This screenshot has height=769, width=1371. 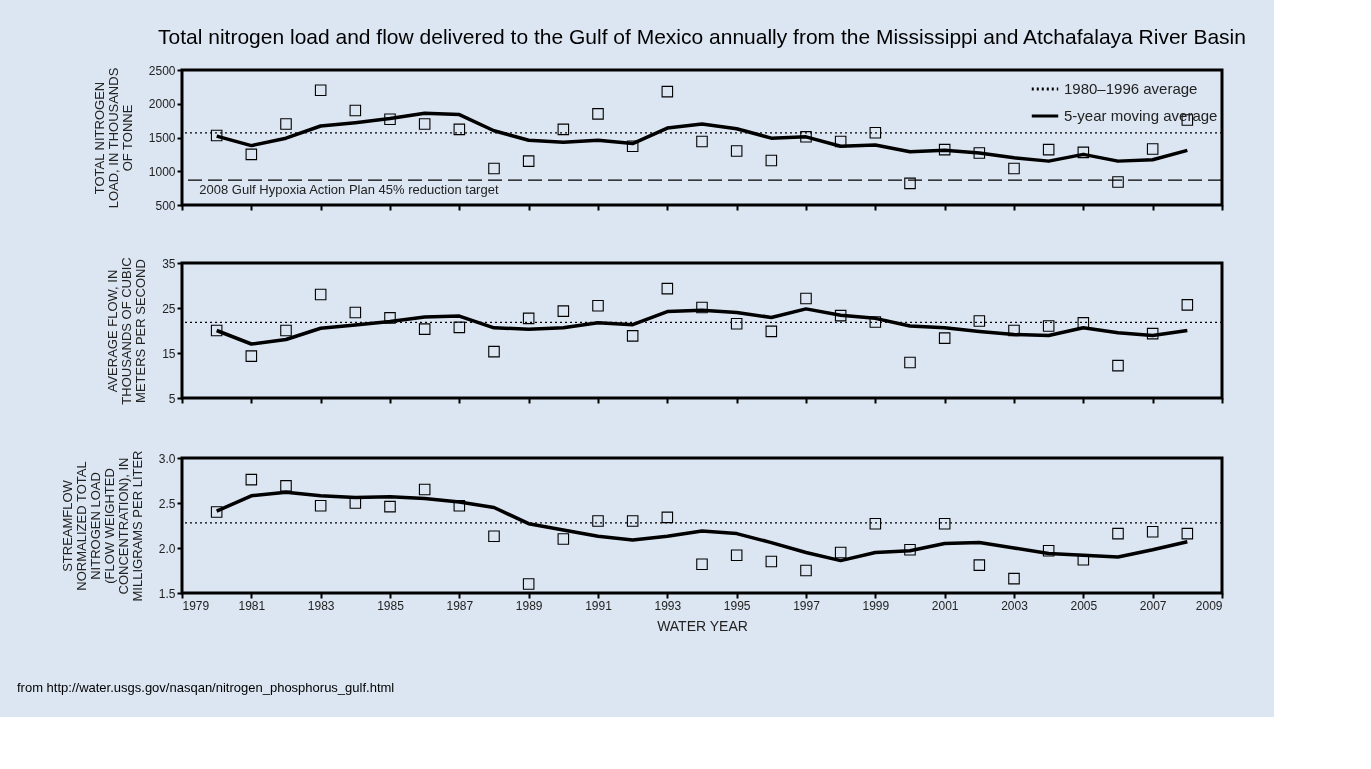 I want to click on legend-label: 1980–1996 average, so click(x=1131, y=88).